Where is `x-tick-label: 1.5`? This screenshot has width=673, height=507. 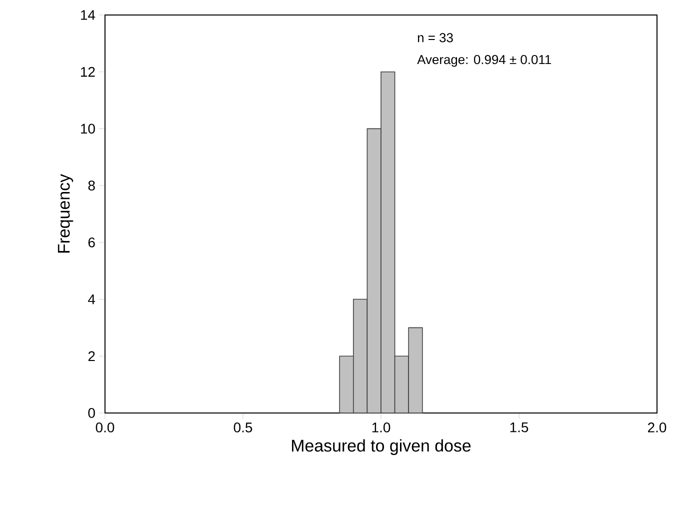 x-tick-label: 1.5 is located at coordinates (519, 427).